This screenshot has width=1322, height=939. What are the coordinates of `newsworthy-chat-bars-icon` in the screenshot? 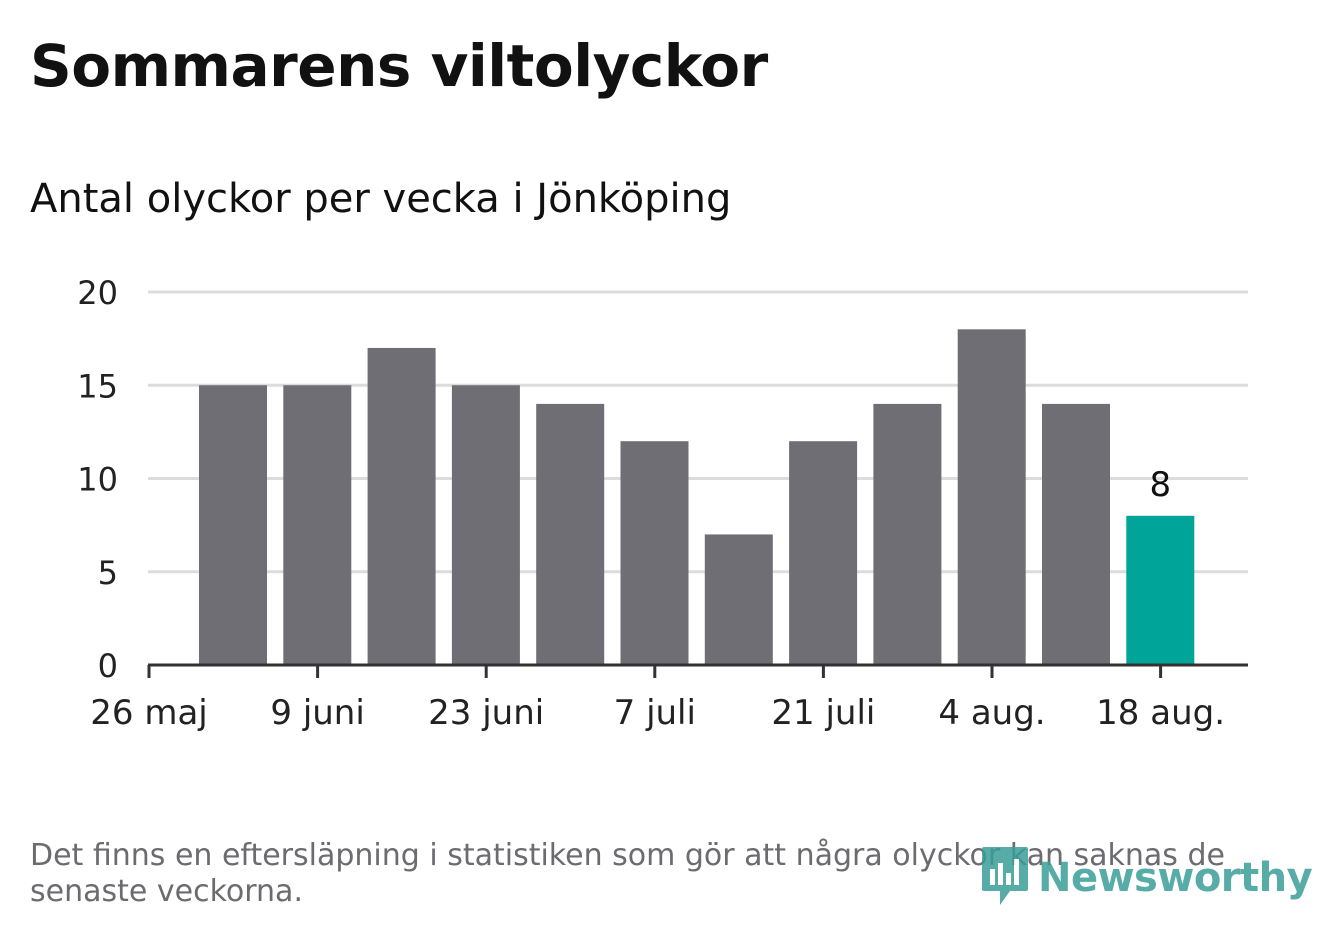 It's located at (1005, 878).